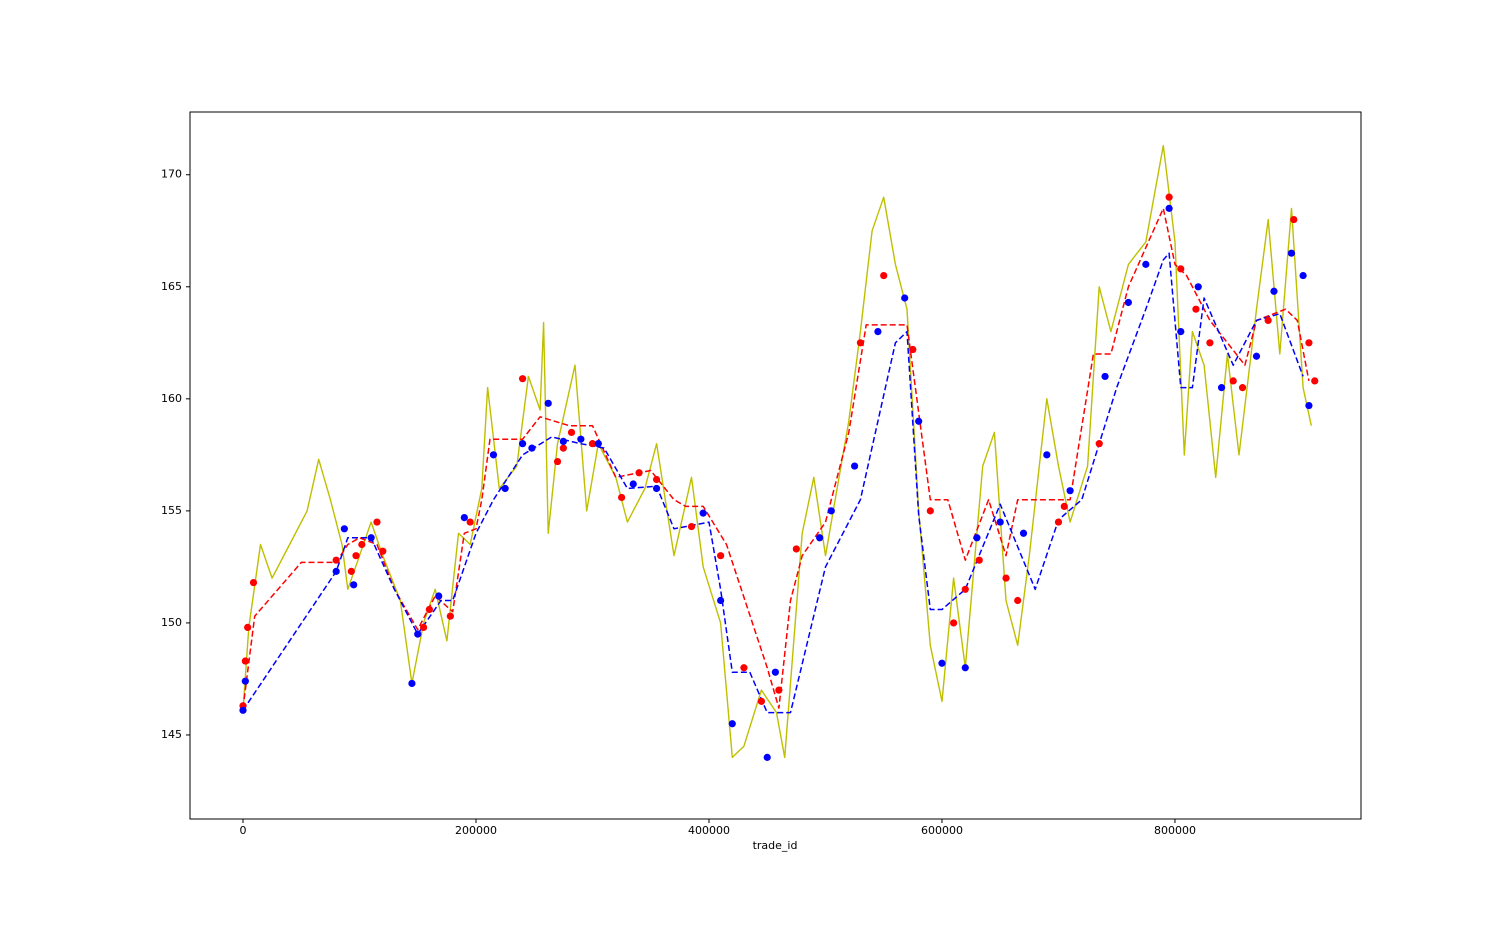 The height and width of the screenshot is (936, 1512). I want to click on y-tick-label: 160, so click(171, 398).